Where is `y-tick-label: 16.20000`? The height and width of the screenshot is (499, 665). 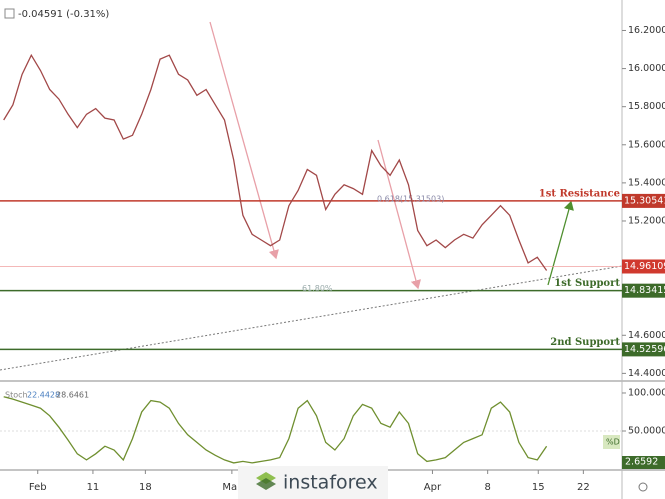 y-tick-label: 16.20000 is located at coordinates (646, 30).